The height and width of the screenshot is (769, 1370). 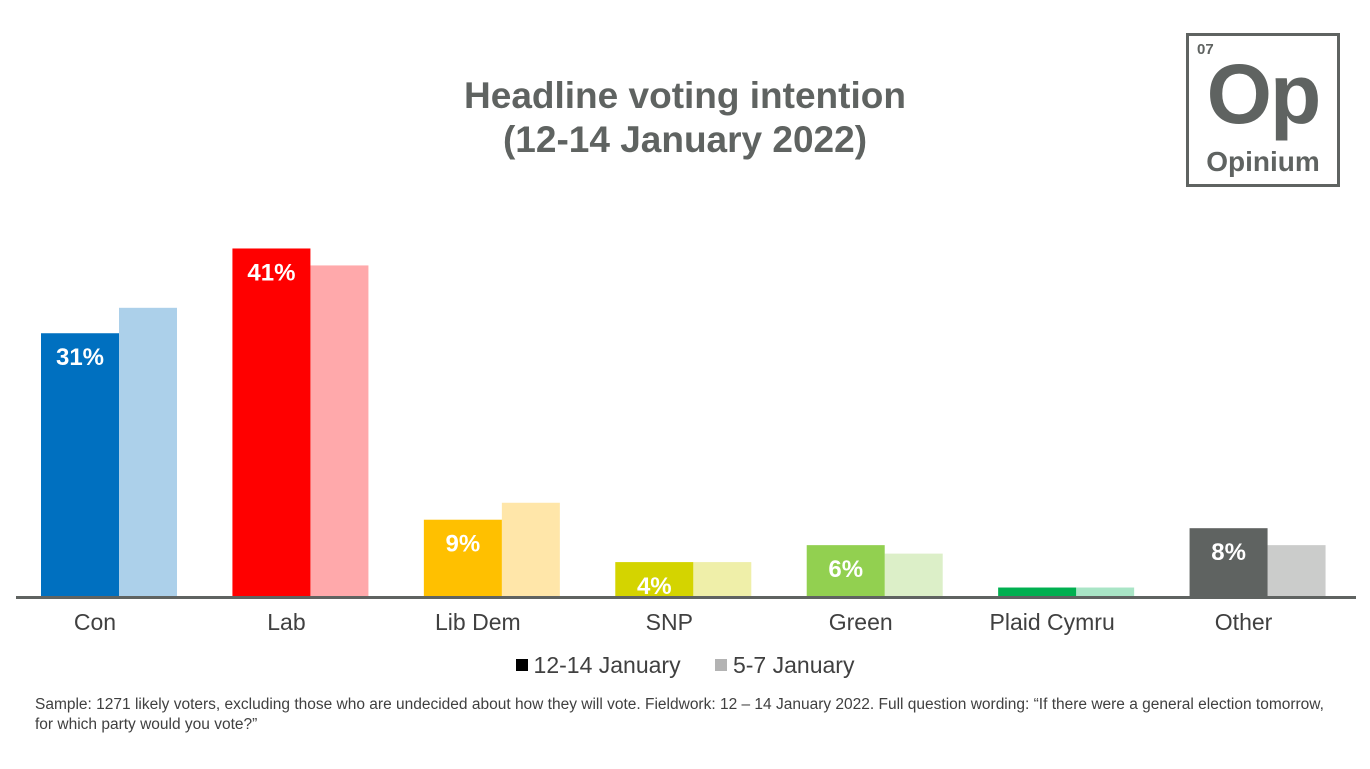 I want to click on bar-previous-snp, so click(x=722, y=579).